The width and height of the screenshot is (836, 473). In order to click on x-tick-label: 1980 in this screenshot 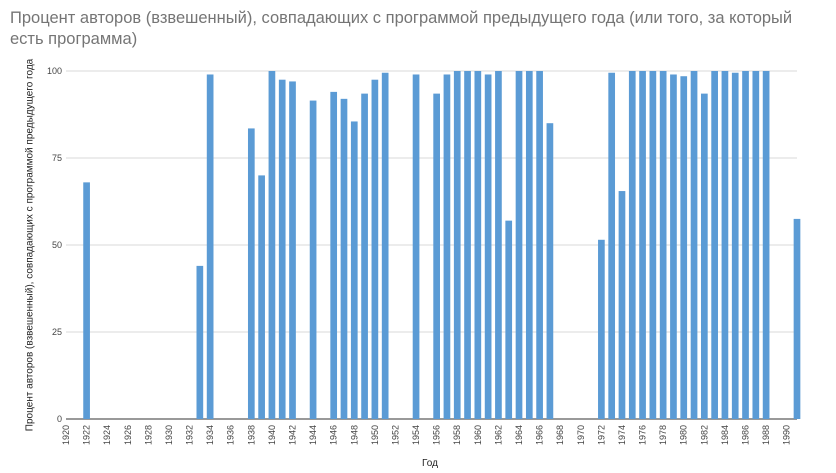, I will do `click(684, 435)`.